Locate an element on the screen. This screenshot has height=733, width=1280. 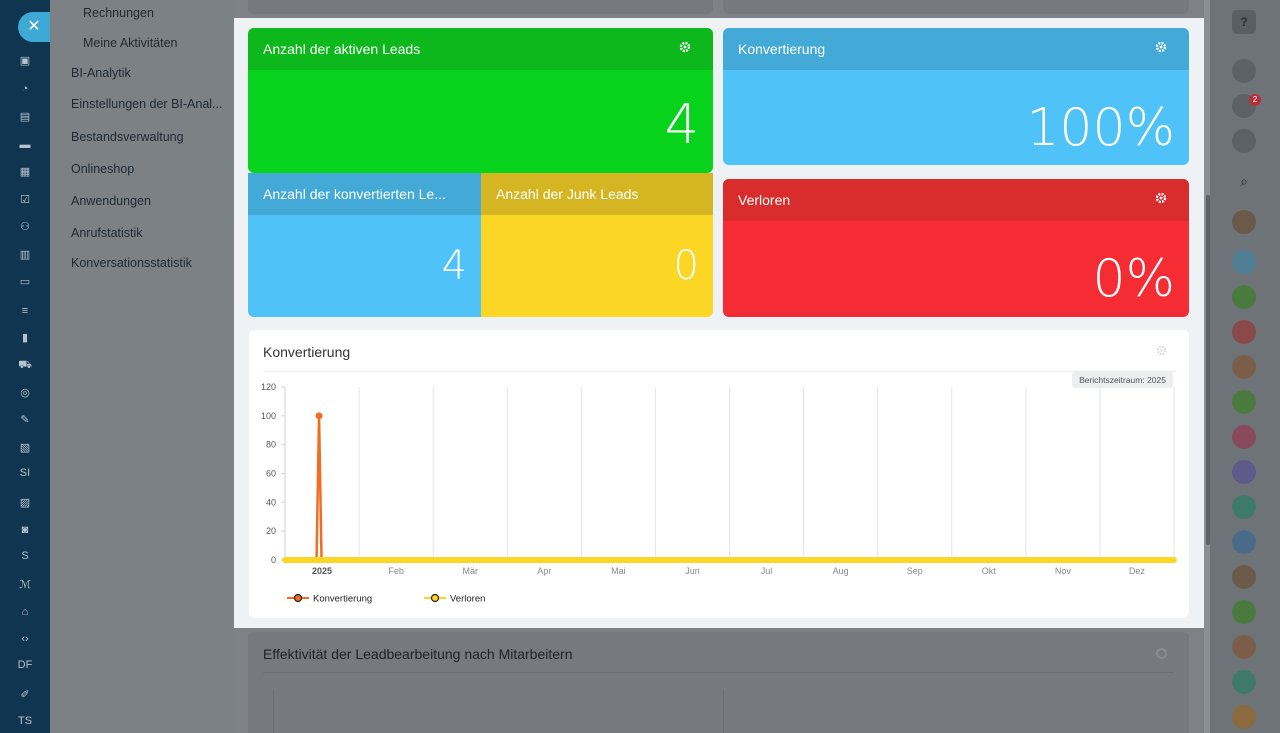
bank-icon: ⌂ is located at coordinates (25, 612).